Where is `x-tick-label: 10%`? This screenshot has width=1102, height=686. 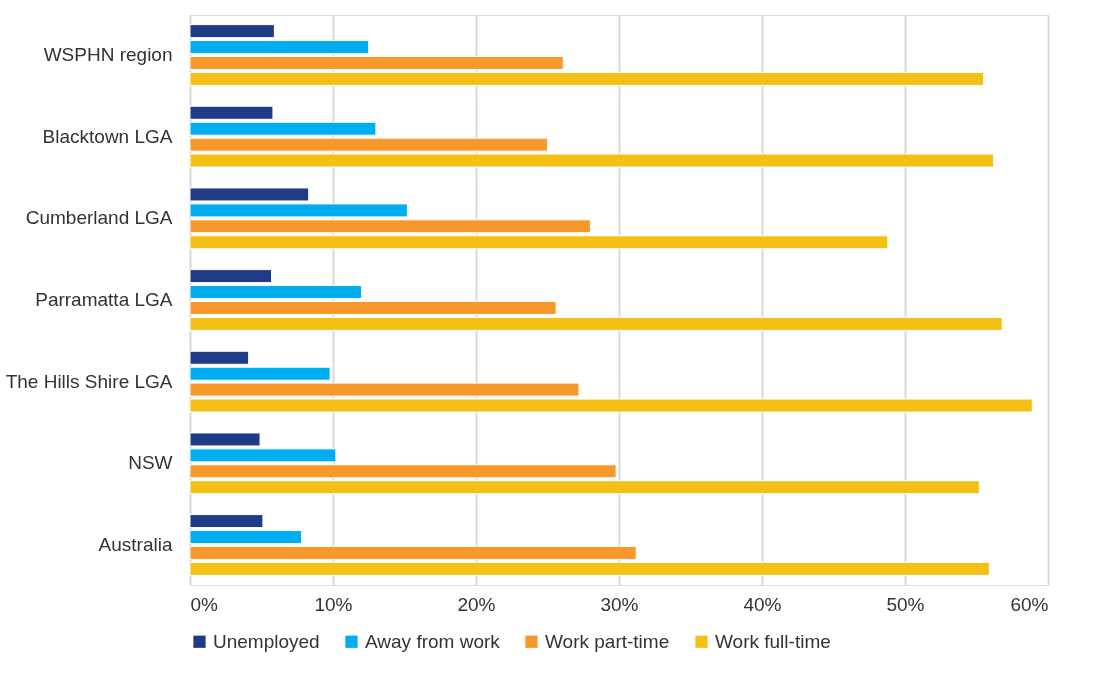 x-tick-label: 10% is located at coordinates (333, 604).